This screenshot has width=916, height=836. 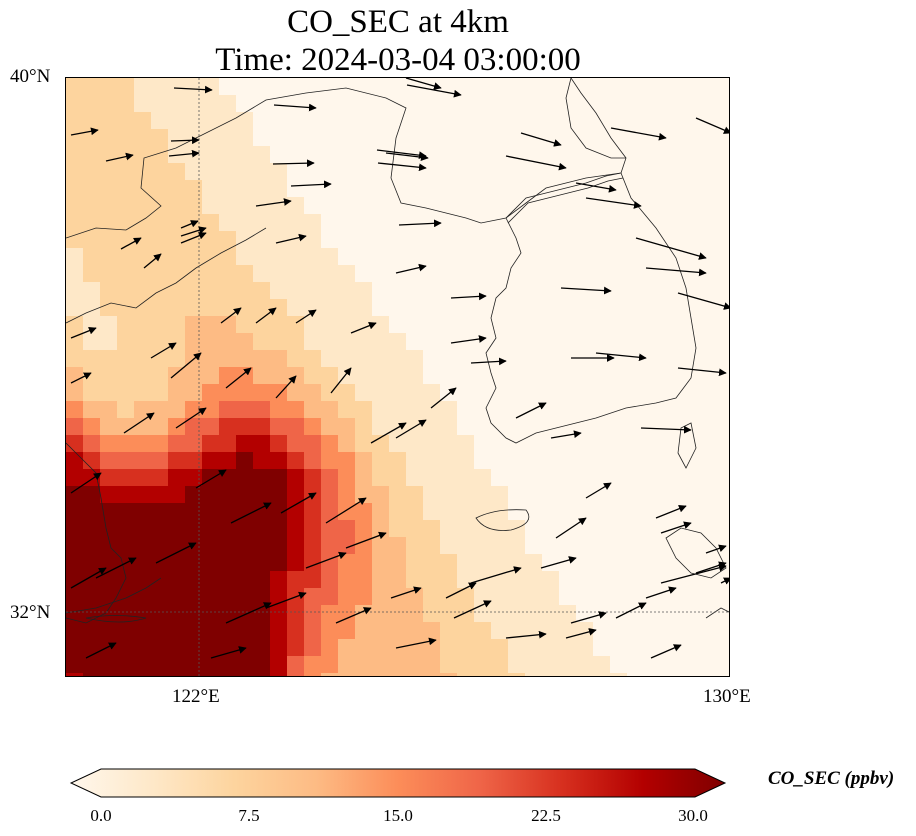 I want to click on colorbar-tick-4: 30.0, so click(x=693, y=815).